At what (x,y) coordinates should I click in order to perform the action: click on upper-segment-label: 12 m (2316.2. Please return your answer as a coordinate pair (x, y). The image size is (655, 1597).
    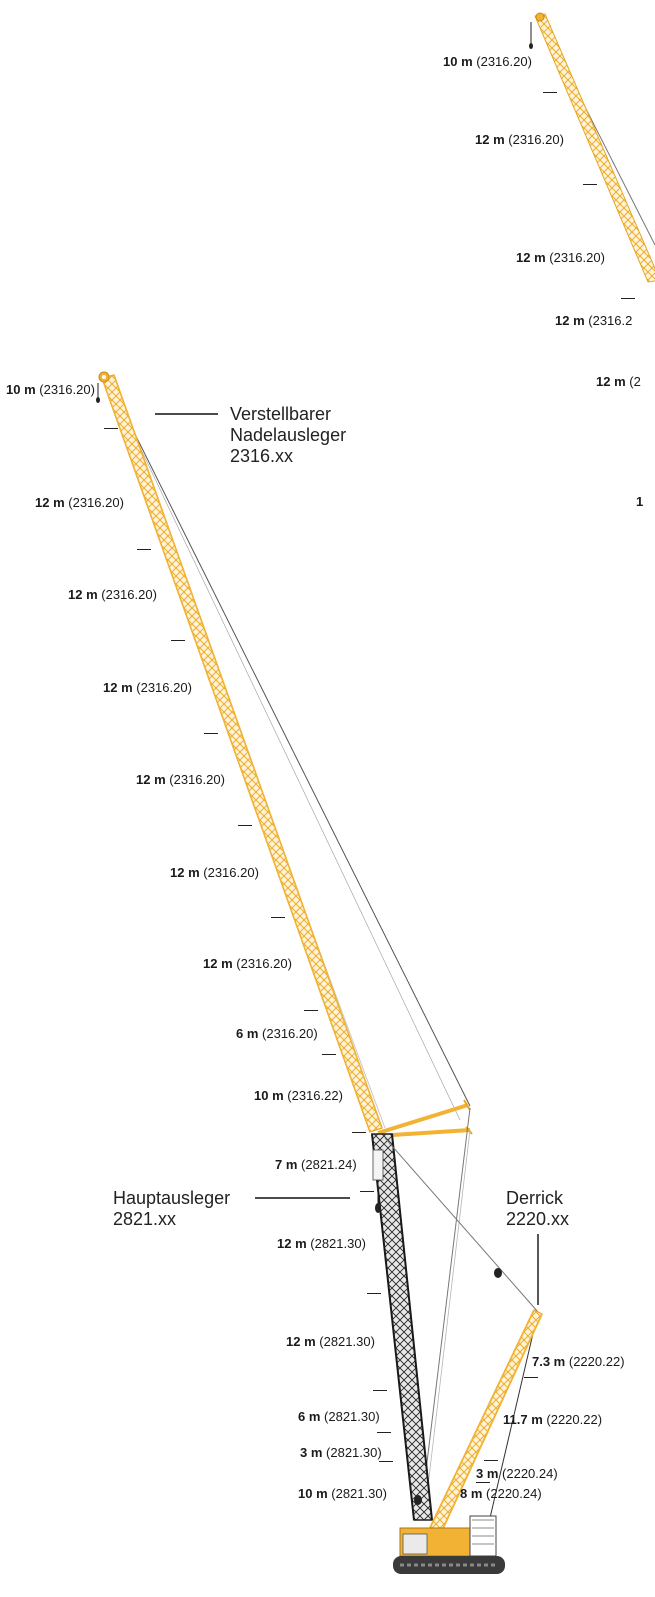
    Looking at the image, I should click on (593, 321).